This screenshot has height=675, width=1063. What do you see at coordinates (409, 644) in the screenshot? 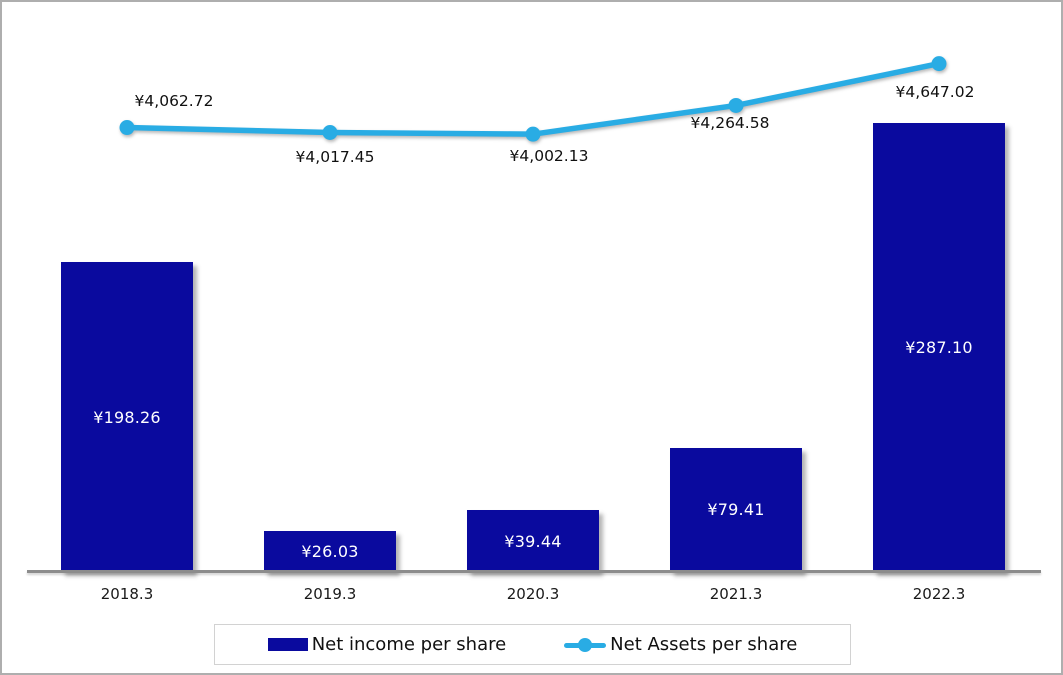
I see `legend-label-net-income: Net income per share` at bounding box center [409, 644].